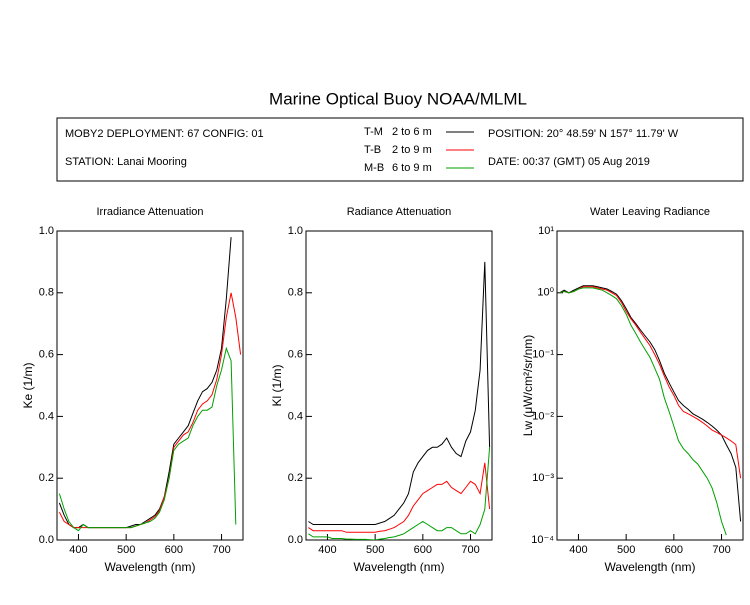  I want to click on legend-range: 2 to 6 m, so click(412, 132).